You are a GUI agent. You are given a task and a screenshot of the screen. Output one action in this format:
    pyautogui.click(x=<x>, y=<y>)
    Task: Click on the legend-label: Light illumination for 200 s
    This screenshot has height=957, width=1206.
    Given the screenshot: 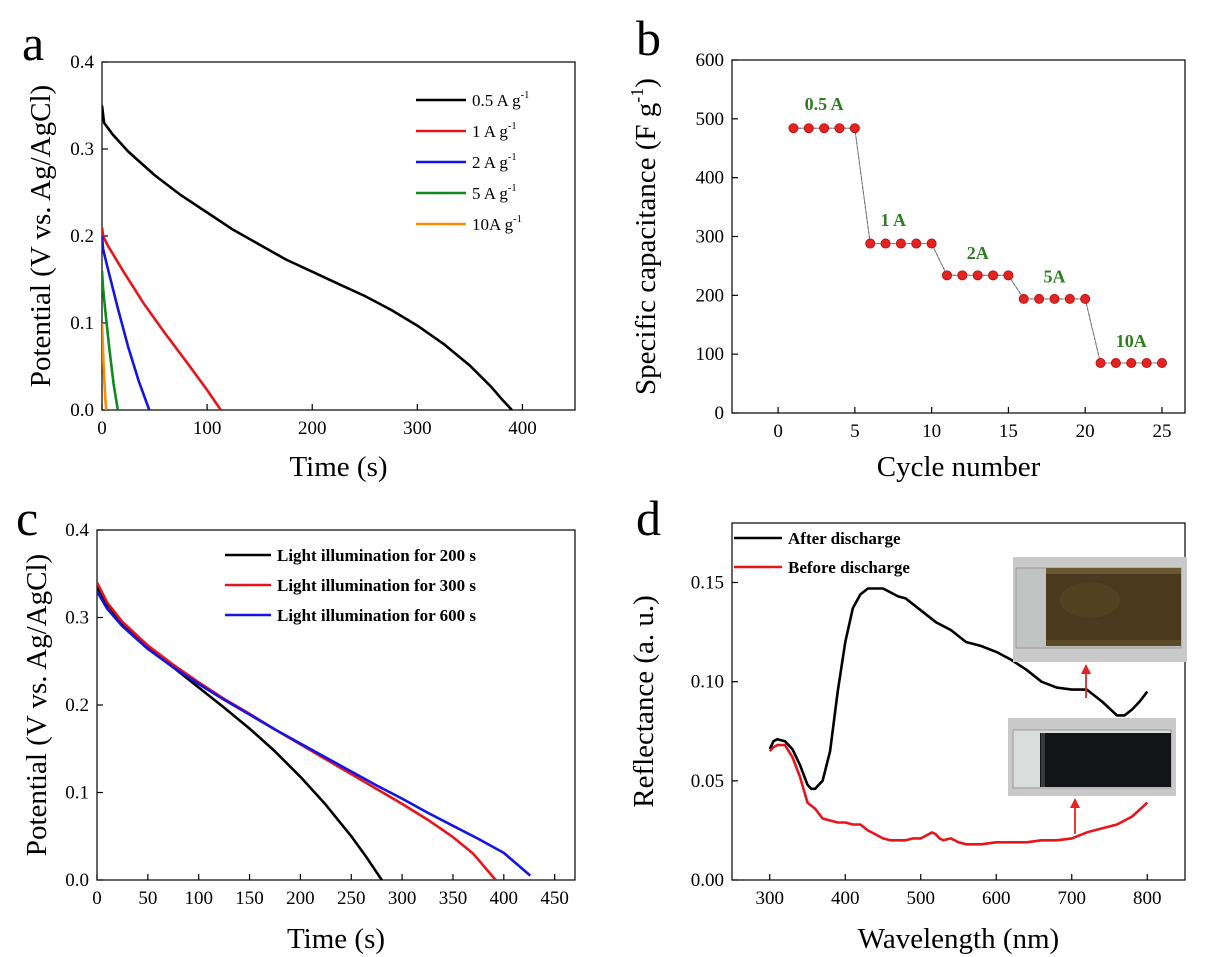 What is the action you would take?
    pyautogui.click(x=376, y=555)
    